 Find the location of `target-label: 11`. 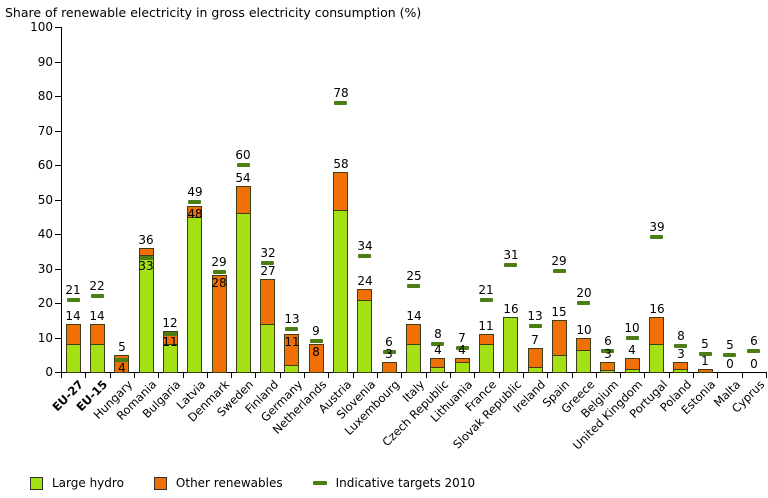

target-label: 11 is located at coordinates (170, 342).